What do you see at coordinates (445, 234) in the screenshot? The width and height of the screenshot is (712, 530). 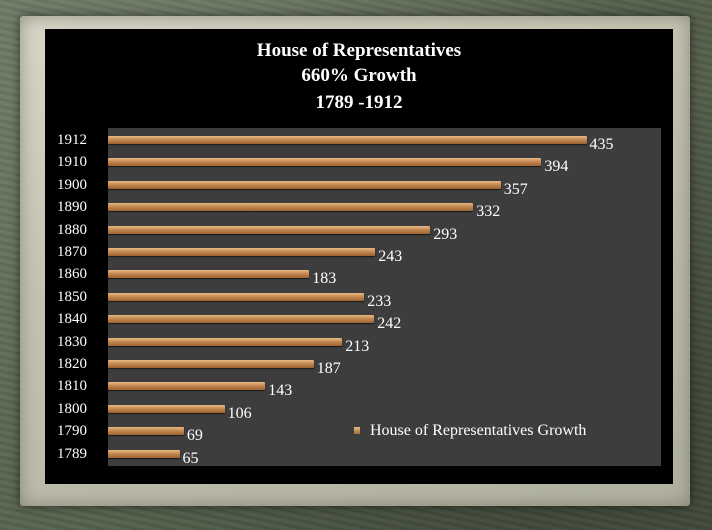 I see `data-label: 293` at bounding box center [445, 234].